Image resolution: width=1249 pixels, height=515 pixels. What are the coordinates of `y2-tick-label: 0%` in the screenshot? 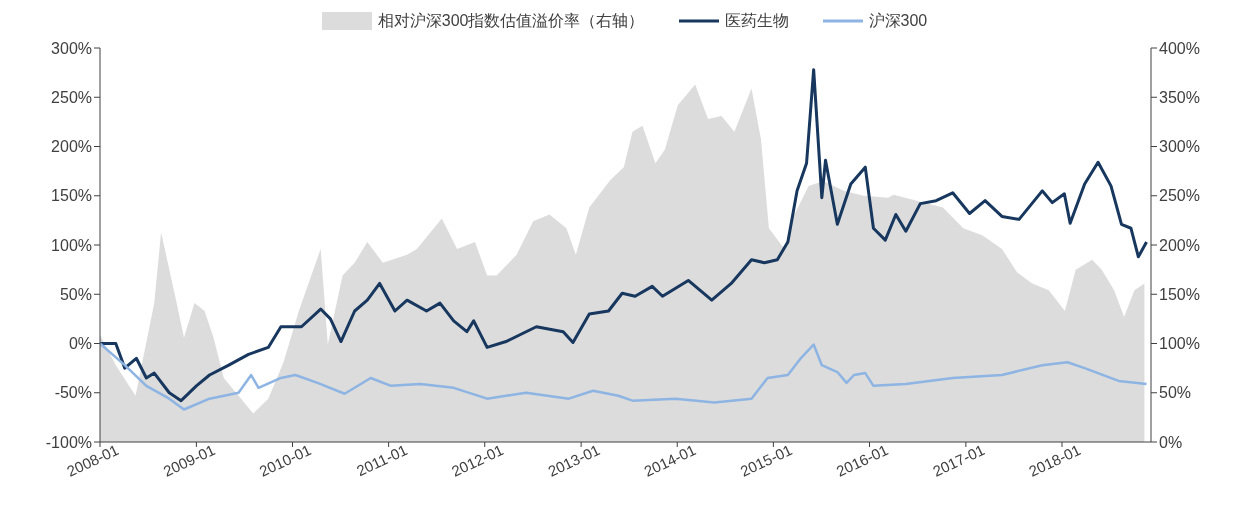 It's located at (1171, 442).